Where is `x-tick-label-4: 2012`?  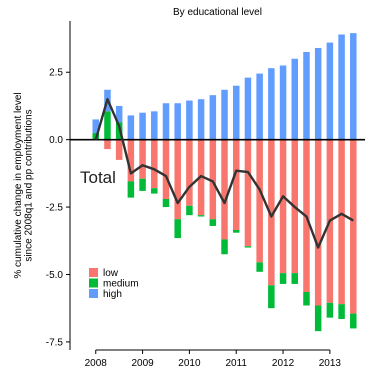
x-tick-label-4: 2012 is located at coordinates (283, 363).